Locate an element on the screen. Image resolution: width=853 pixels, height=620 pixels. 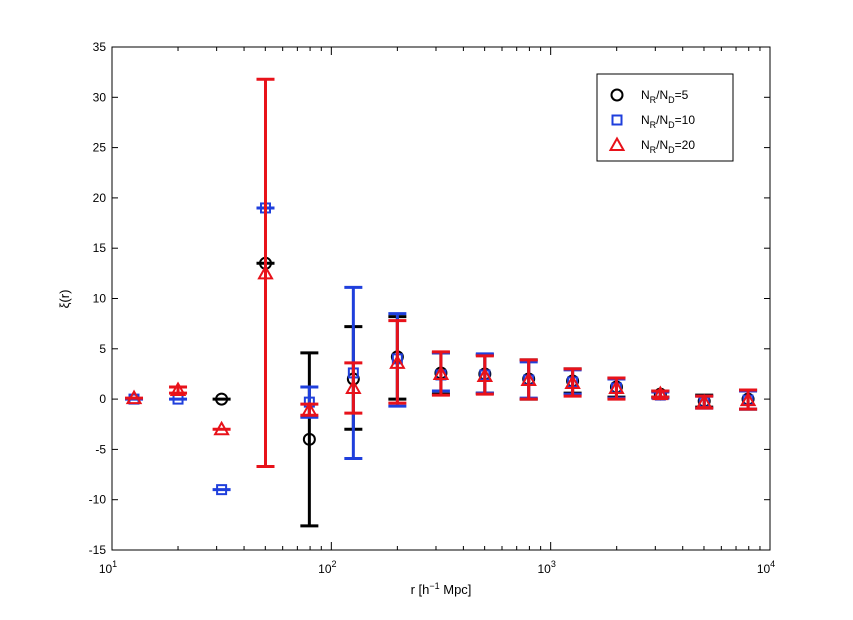
legend: NR/ND=5 NR/ND=10 NR/ND=20 is located at coordinates (665, 117).